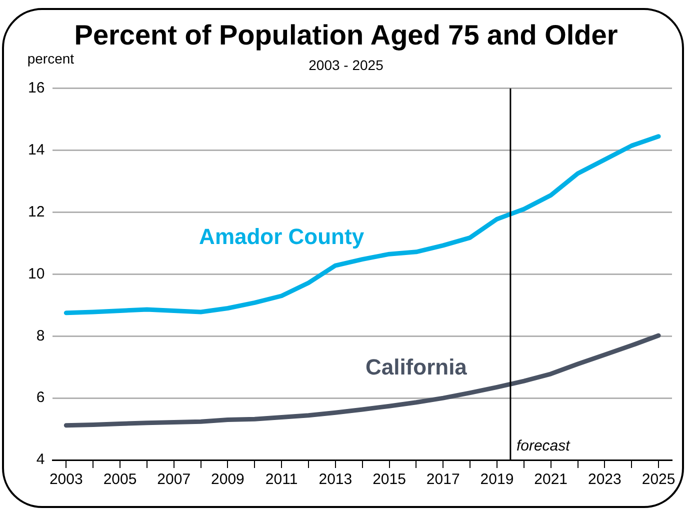 Image resolution: width=690 pixels, height=516 pixels. Describe the element at coordinates (659, 479) in the screenshot. I see `x-tick-label: 2025` at that location.